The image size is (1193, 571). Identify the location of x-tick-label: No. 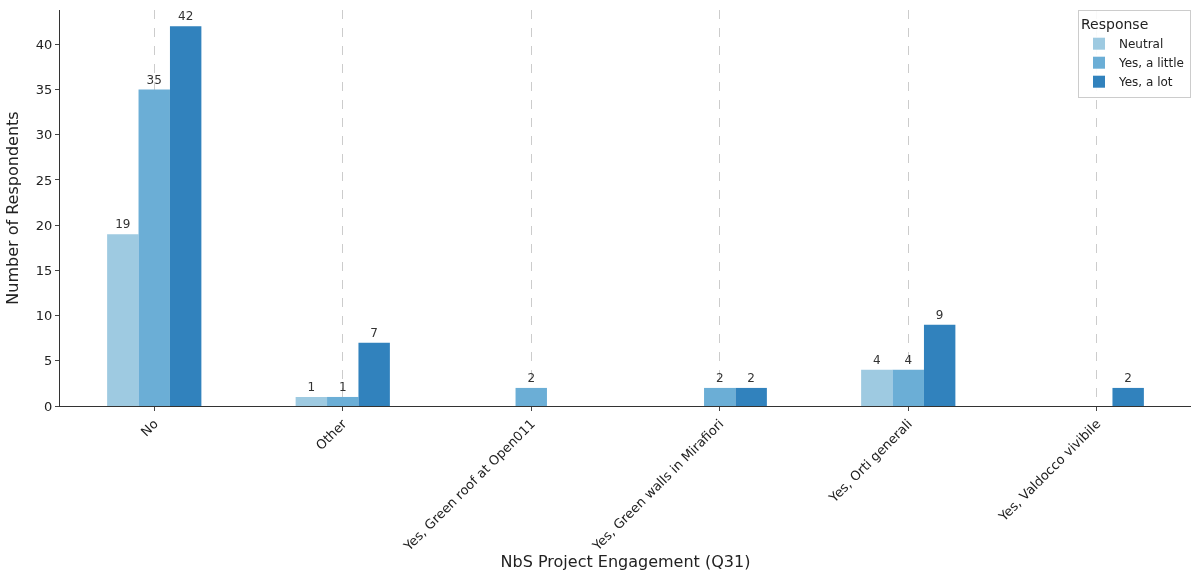
(149, 428).